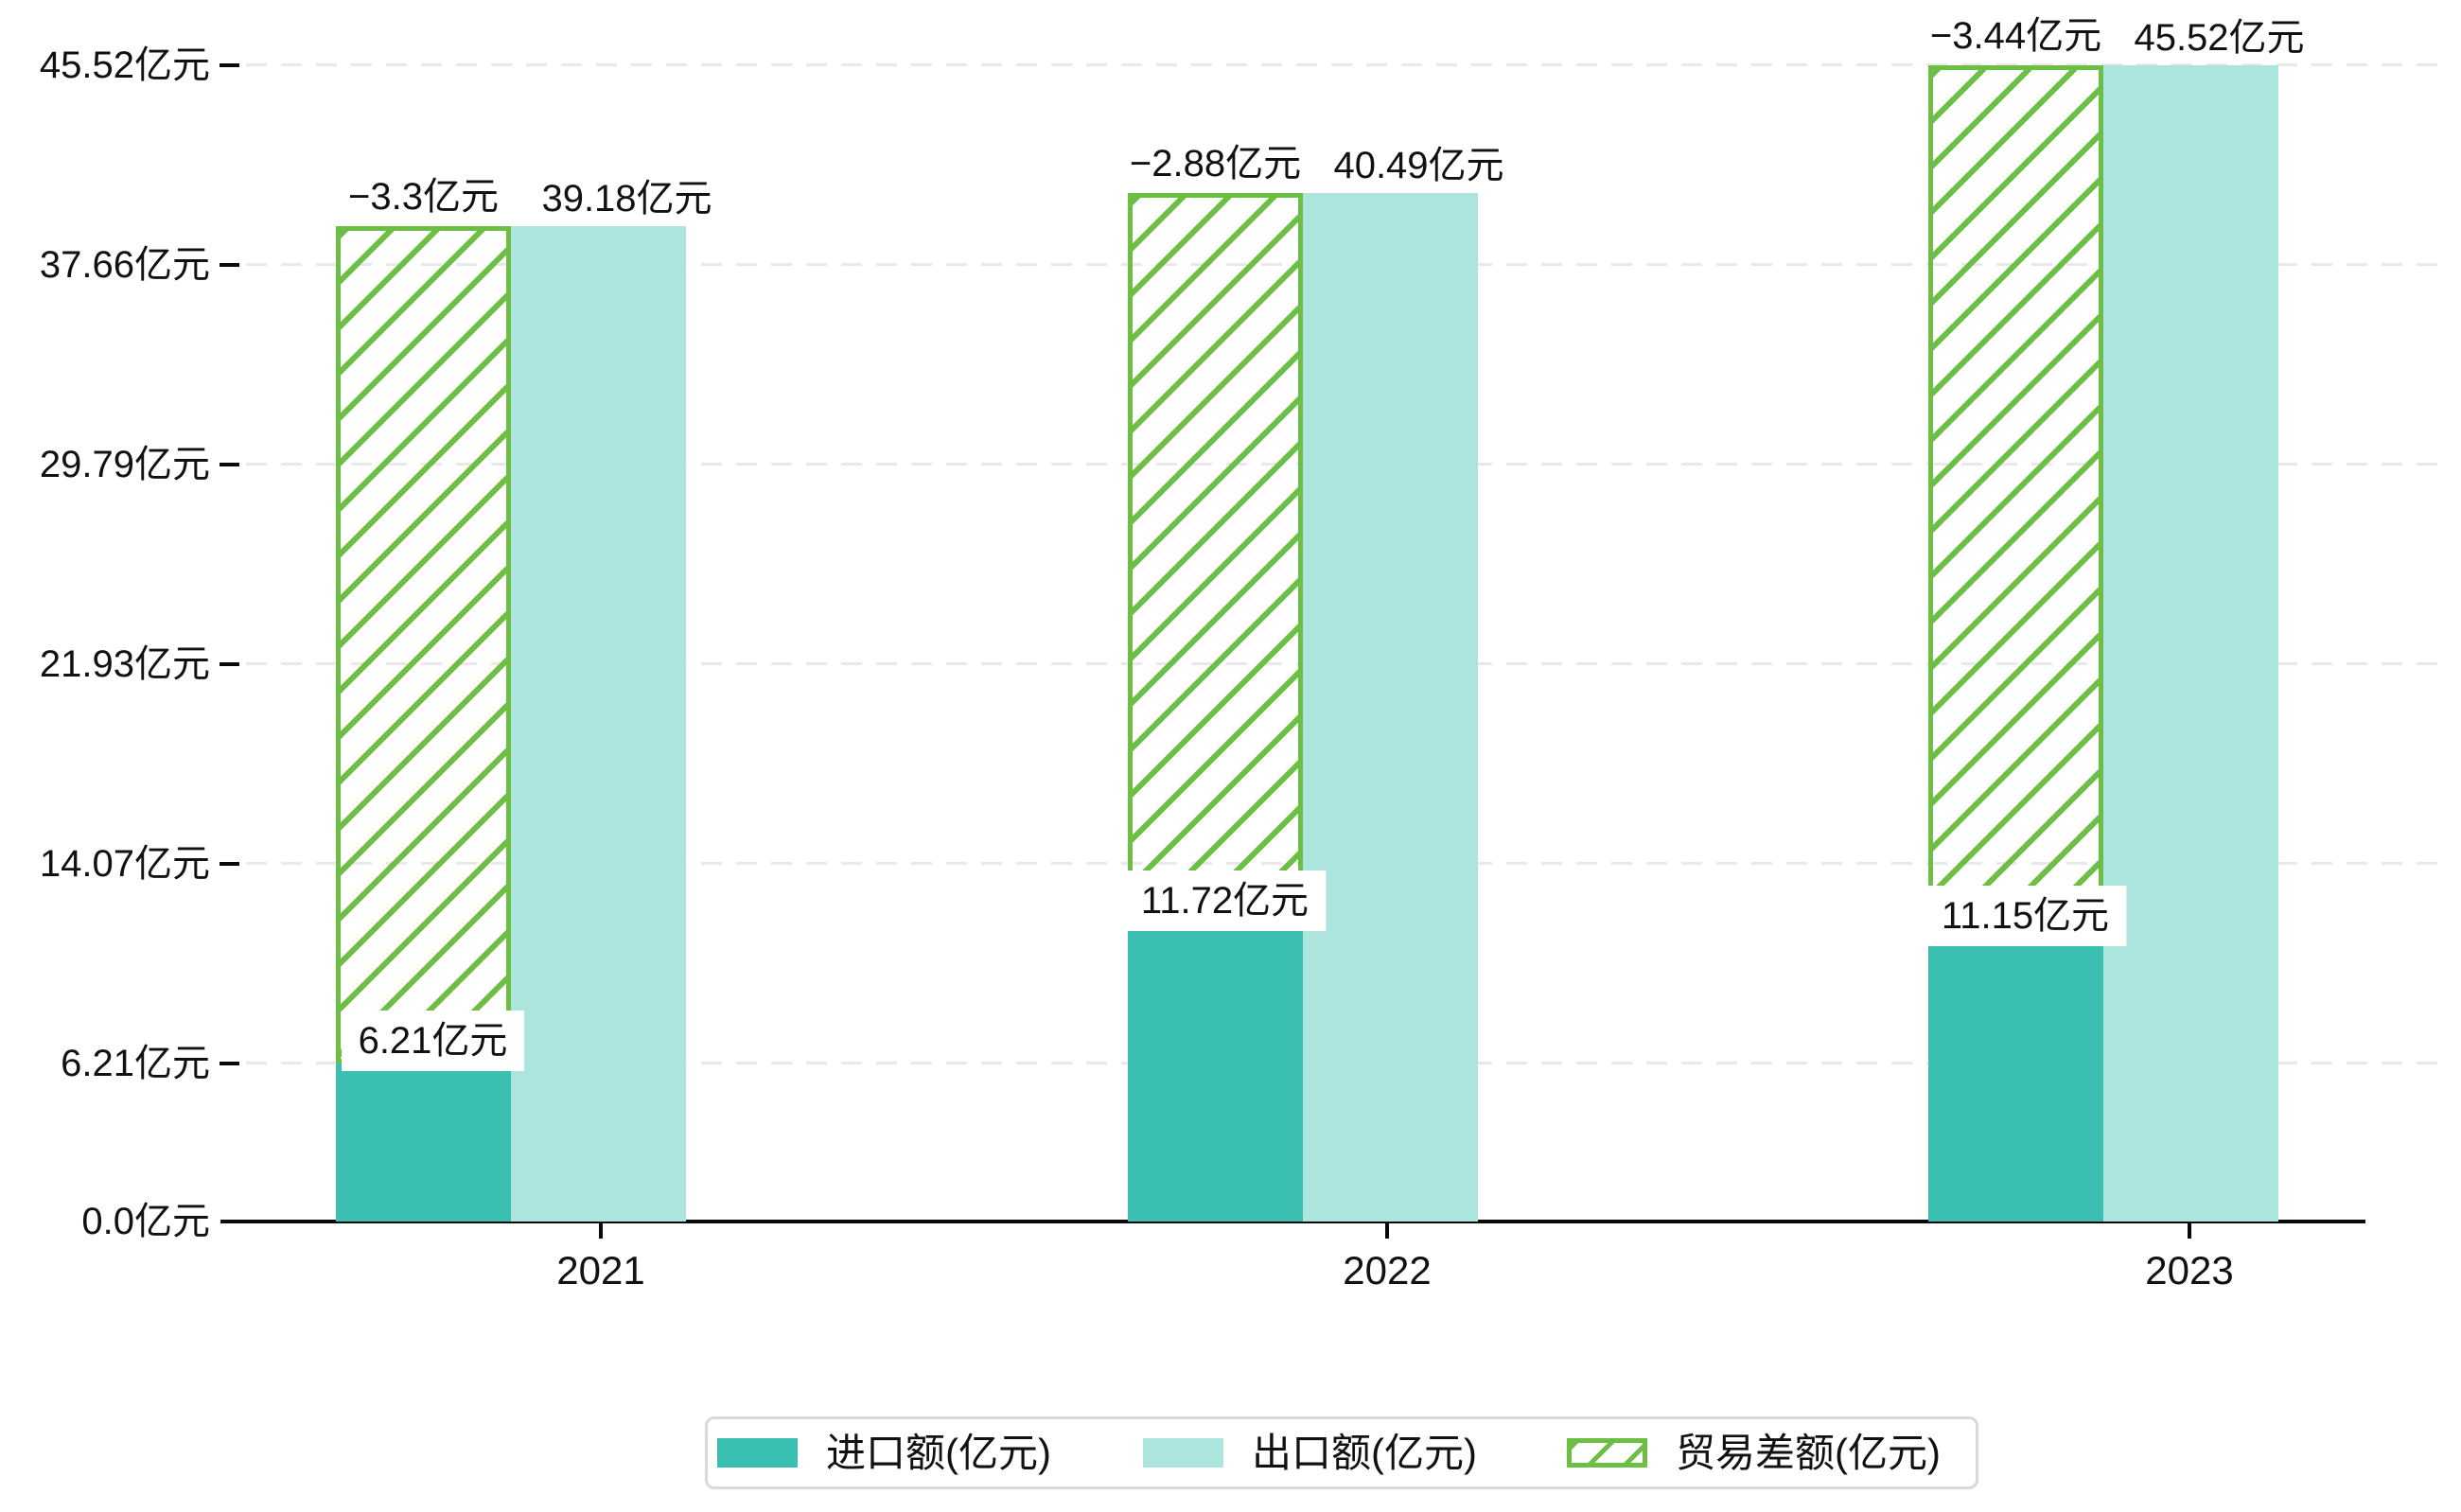  Describe the element at coordinates (757, 1453) in the screenshot. I see `import-swatch-icon` at that location.